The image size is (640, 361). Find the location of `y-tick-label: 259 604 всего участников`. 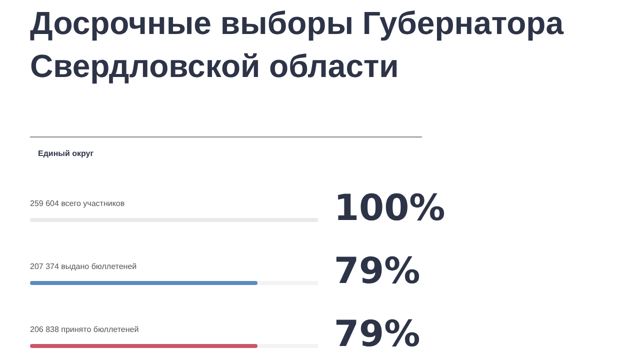

y-tick-label: 259 604 всего участников is located at coordinates (77, 203).